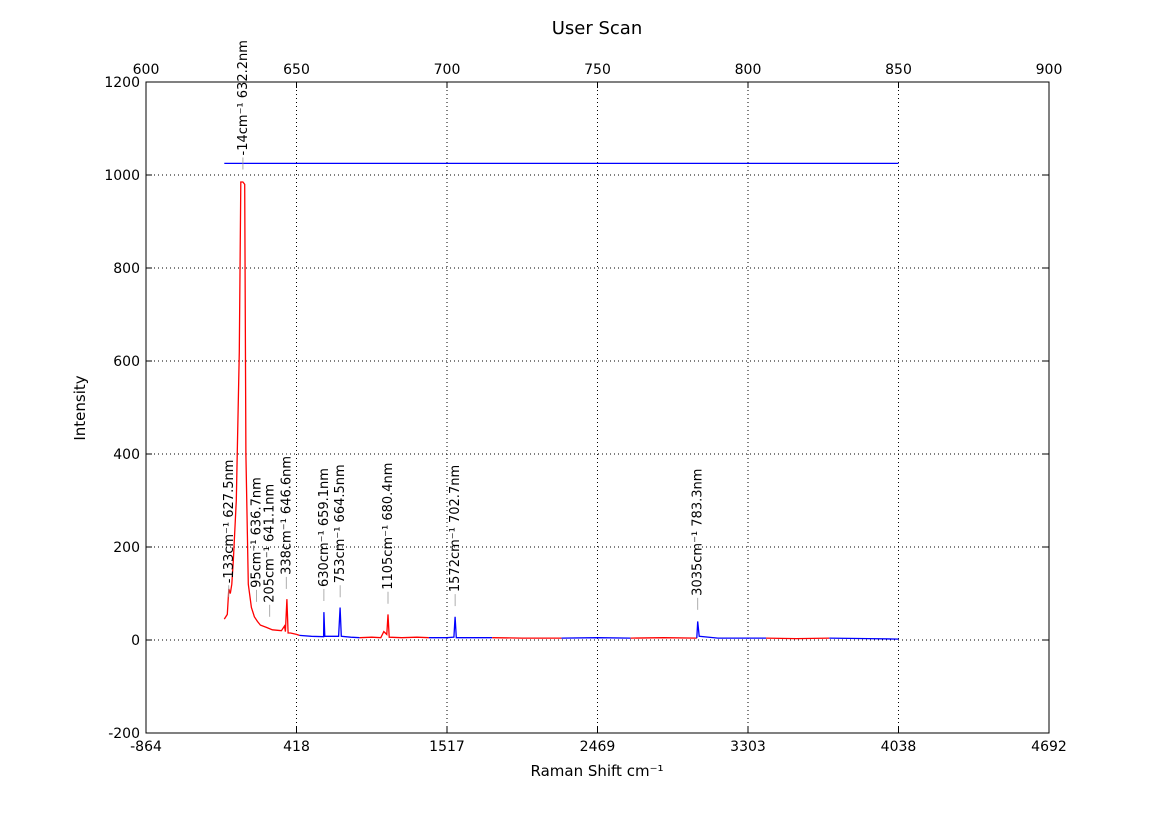 The width and height of the screenshot is (1165, 815). I want to click on x-axis-label: Raman Shift cm⁻¹, so click(596, 771).